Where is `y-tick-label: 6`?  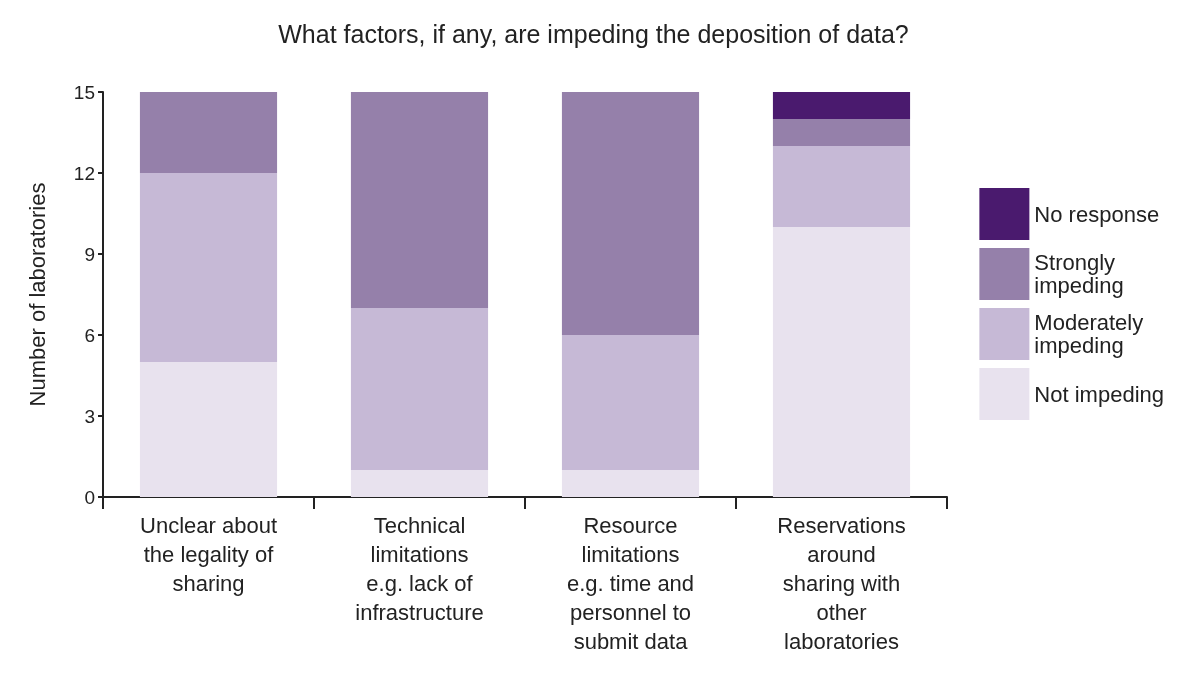
y-tick-label: 6 is located at coordinates (89, 335).